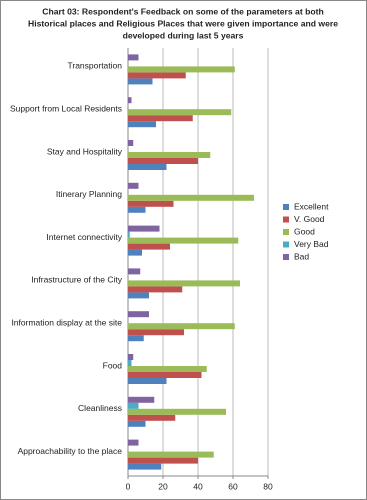  What do you see at coordinates (163, 486) in the screenshot?
I see `x-tick-label: 20` at bounding box center [163, 486].